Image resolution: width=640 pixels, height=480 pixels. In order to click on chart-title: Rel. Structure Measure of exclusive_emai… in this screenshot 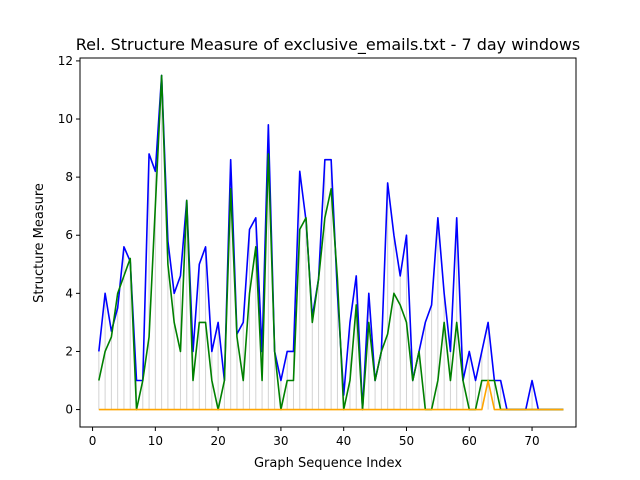, I will do `click(328, 45)`.